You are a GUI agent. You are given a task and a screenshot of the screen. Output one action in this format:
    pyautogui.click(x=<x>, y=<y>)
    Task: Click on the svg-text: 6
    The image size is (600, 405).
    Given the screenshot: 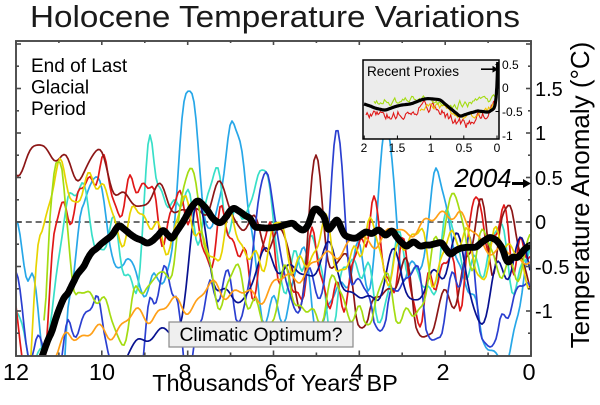 What is the action you would take?
    pyautogui.click(x=270, y=372)
    